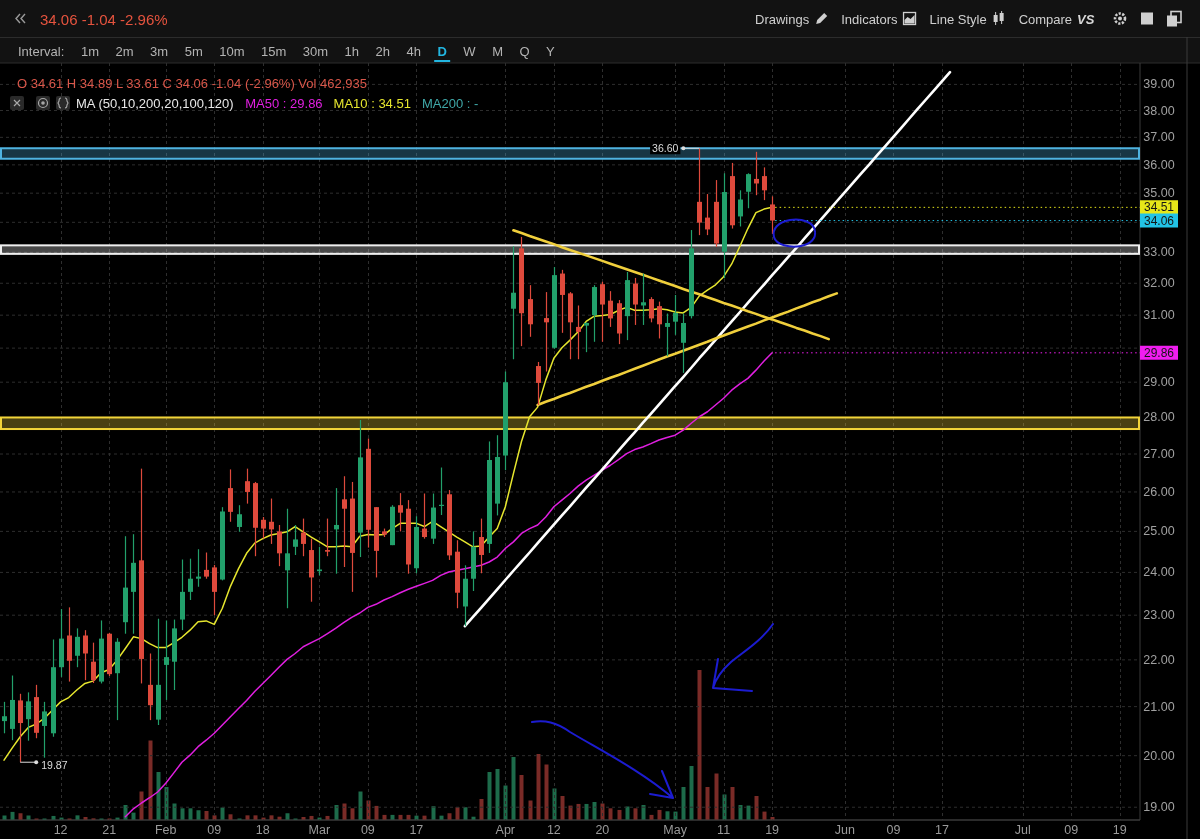  Describe the element at coordinates (1159, 164) in the screenshot. I see `y-tick-label: 36.00` at that location.